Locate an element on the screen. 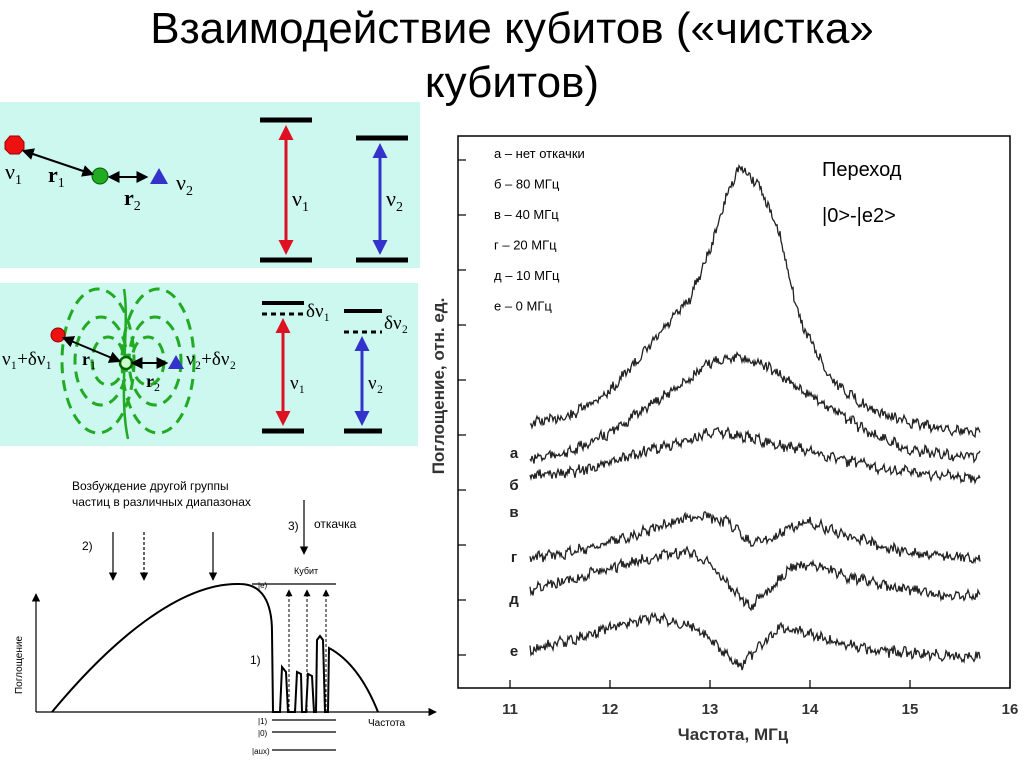  x-tick-label: 14 is located at coordinates (810, 709).